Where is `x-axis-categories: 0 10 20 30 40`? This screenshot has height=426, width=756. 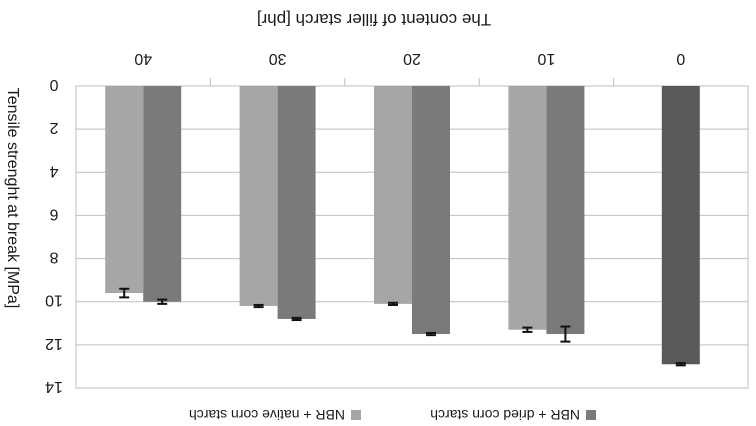 x-axis-categories: 0 10 20 30 40 is located at coordinates (409, 58).